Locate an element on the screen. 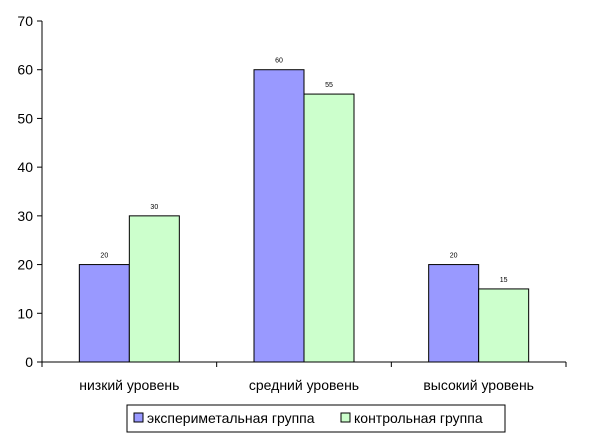 The height and width of the screenshot is (444, 591). legend-label-experimental: экспериметальная группа is located at coordinates (231, 418).